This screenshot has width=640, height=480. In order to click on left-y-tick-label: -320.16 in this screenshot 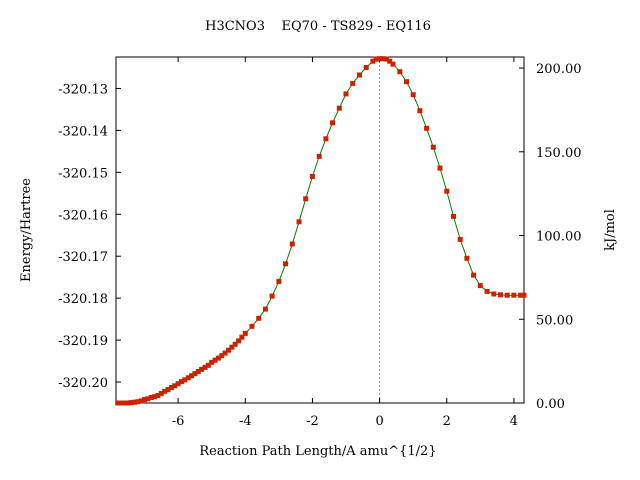, I will do `click(83, 215)`.